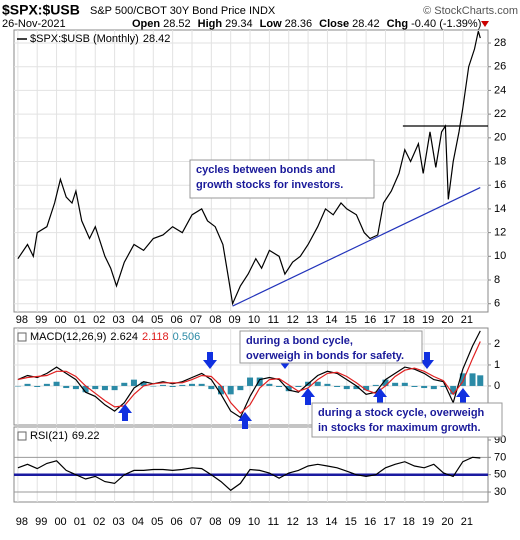  I want to click on y-tick-label: 22, so click(500, 114).